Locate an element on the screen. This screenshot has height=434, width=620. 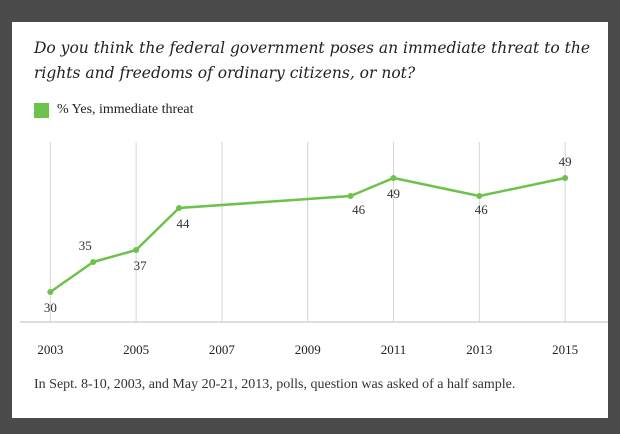
data-label-4: 46 is located at coordinates (359, 209).